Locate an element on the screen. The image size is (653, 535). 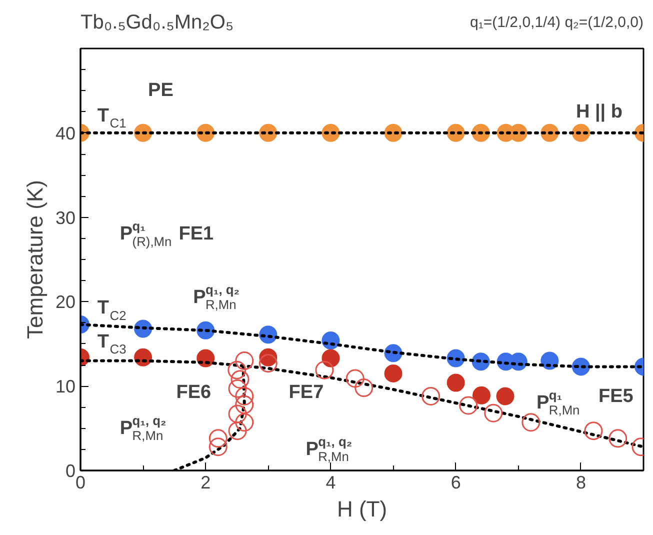
x-tick-label: 6 is located at coordinates (455, 482).